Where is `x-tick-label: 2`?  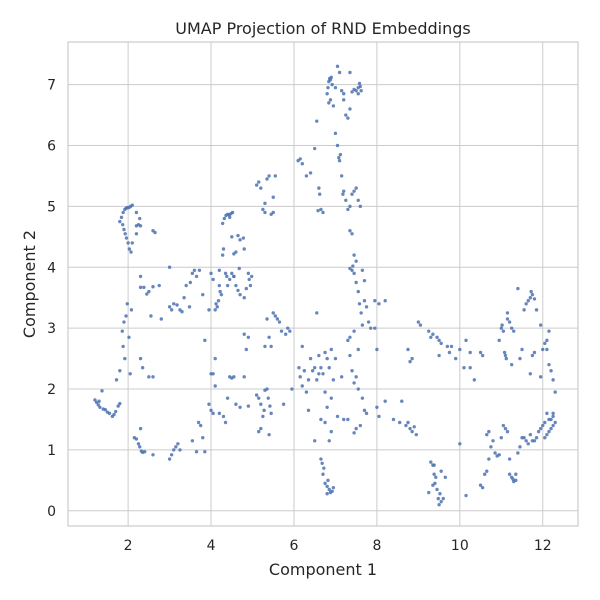
x-tick-label: 2 is located at coordinates (128, 546).